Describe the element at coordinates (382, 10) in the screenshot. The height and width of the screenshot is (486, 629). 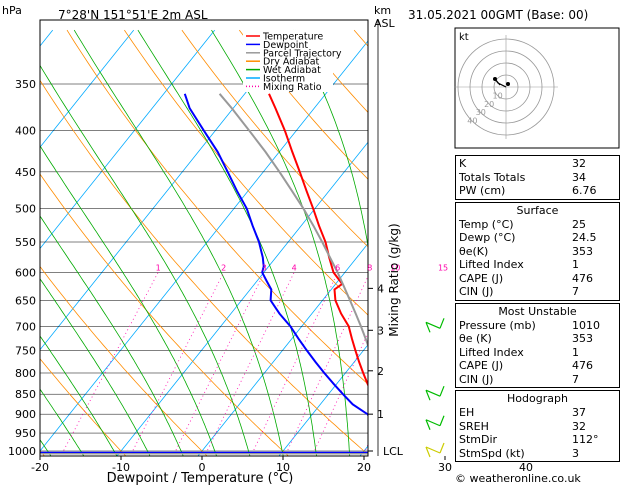
I see `km-label: km` at that location.